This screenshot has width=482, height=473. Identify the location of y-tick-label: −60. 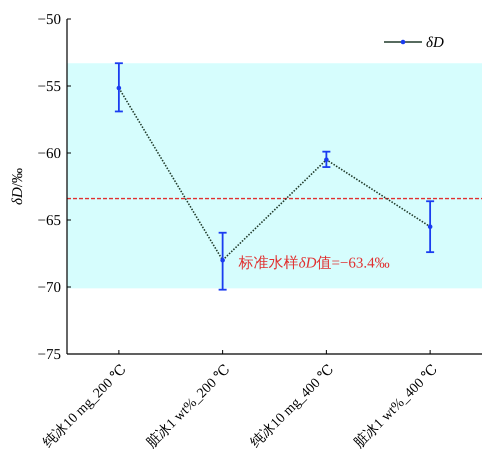
(49, 154).